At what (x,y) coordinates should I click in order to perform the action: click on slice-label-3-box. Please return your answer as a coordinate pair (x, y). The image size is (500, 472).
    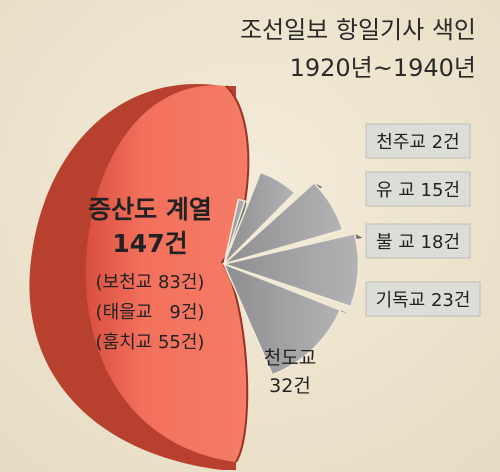
    Looking at the image, I should click on (423, 299).